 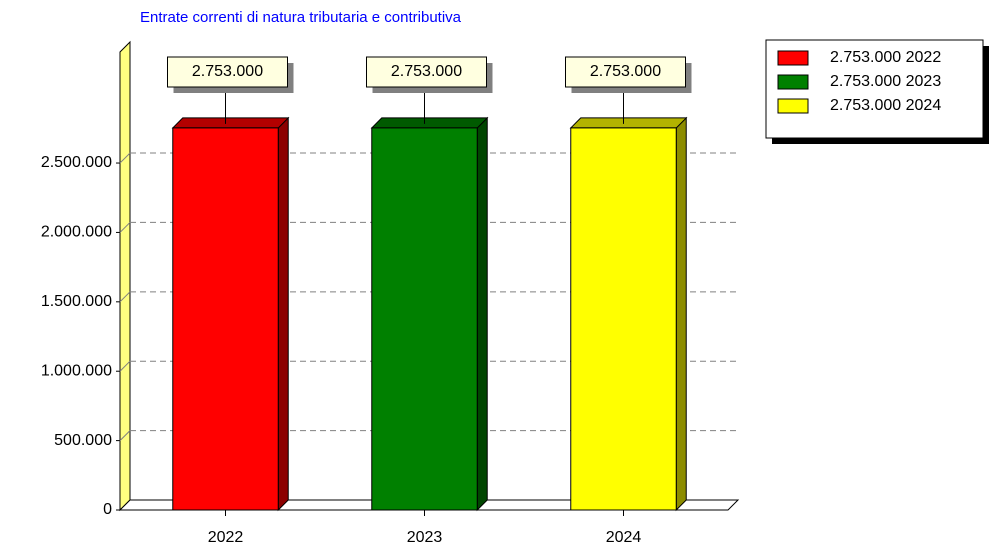 What do you see at coordinates (885, 57) in the screenshot?
I see `legend-label: 2.753.000 2022` at bounding box center [885, 57].